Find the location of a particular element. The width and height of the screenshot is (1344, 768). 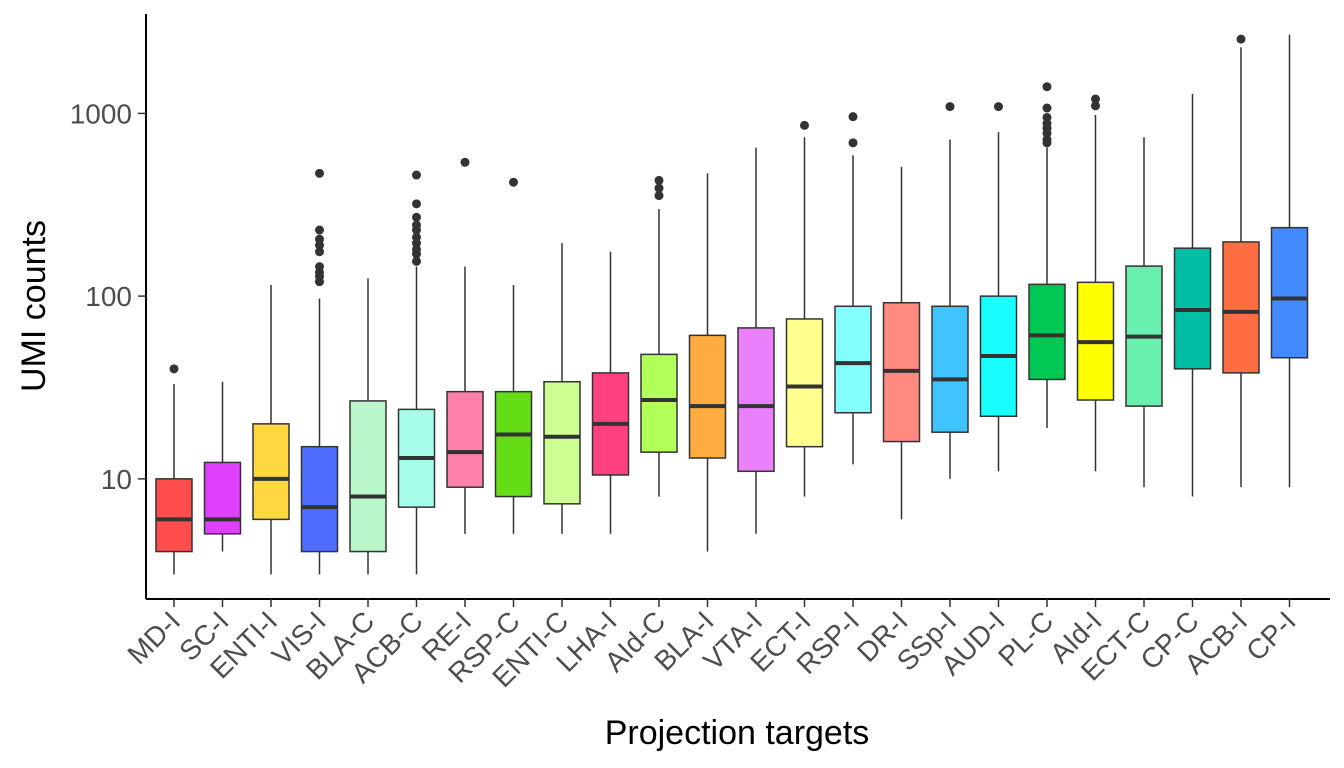

y-tick-label: 100 is located at coordinates (108, 296).